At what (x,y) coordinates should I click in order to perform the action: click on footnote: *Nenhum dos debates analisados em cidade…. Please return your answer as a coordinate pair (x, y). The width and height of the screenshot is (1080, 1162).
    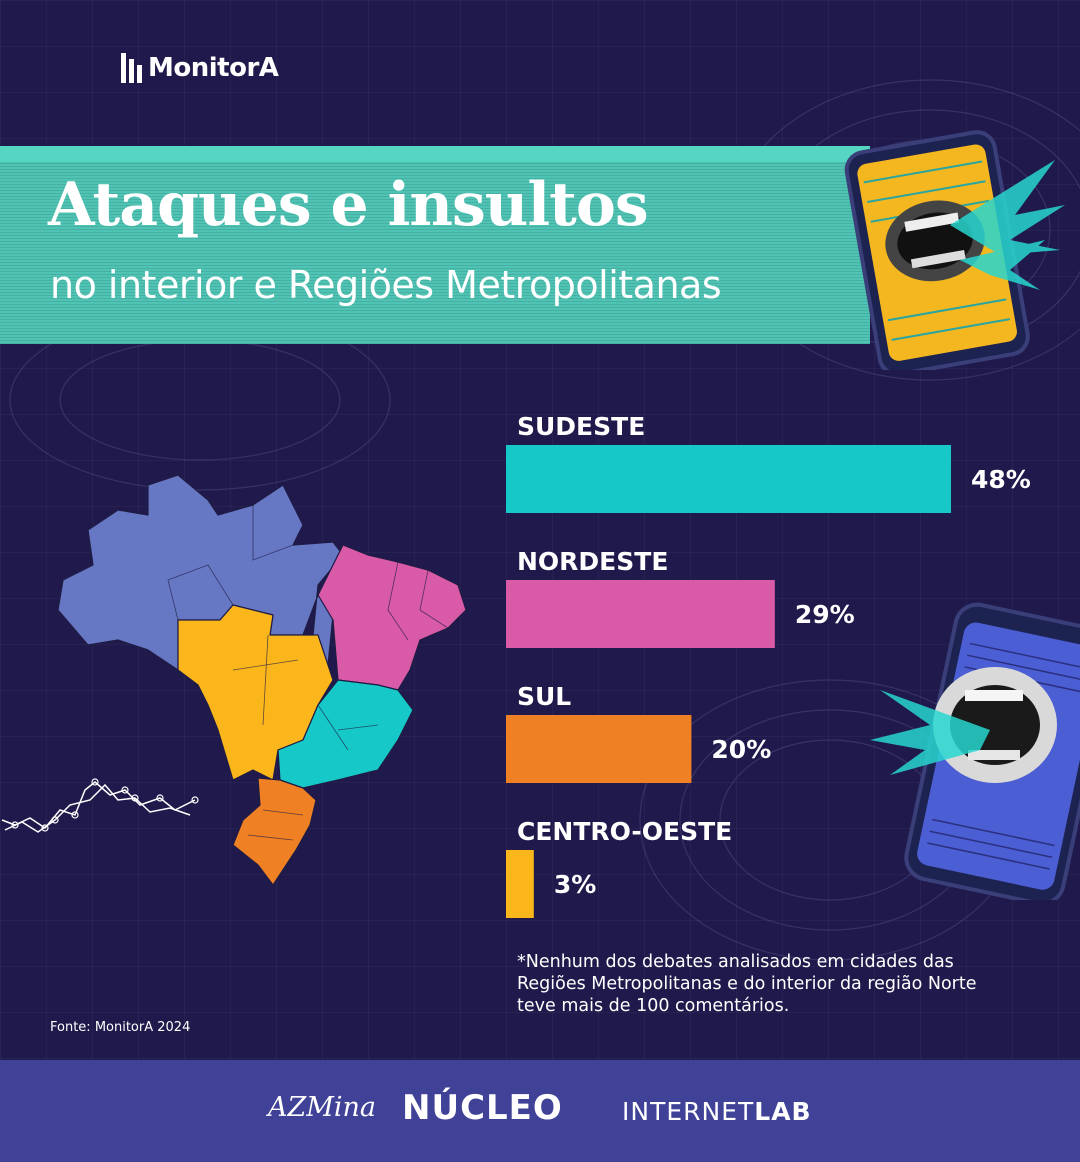
    Looking at the image, I should click on (747, 984).